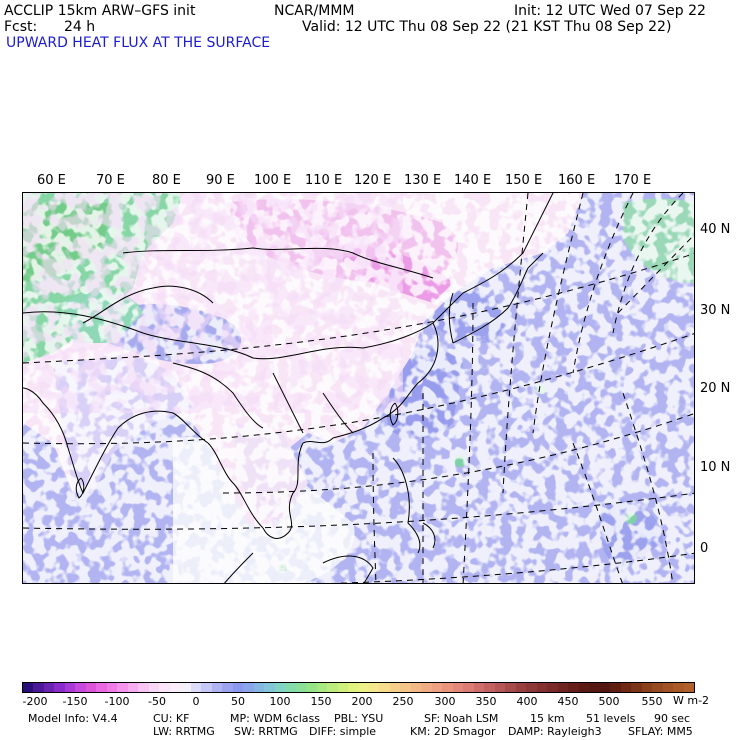 This screenshot has height=740, width=740. What do you see at coordinates (171, 718) in the screenshot?
I see `cumulus-scheme: CU: KF` at bounding box center [171, 718].